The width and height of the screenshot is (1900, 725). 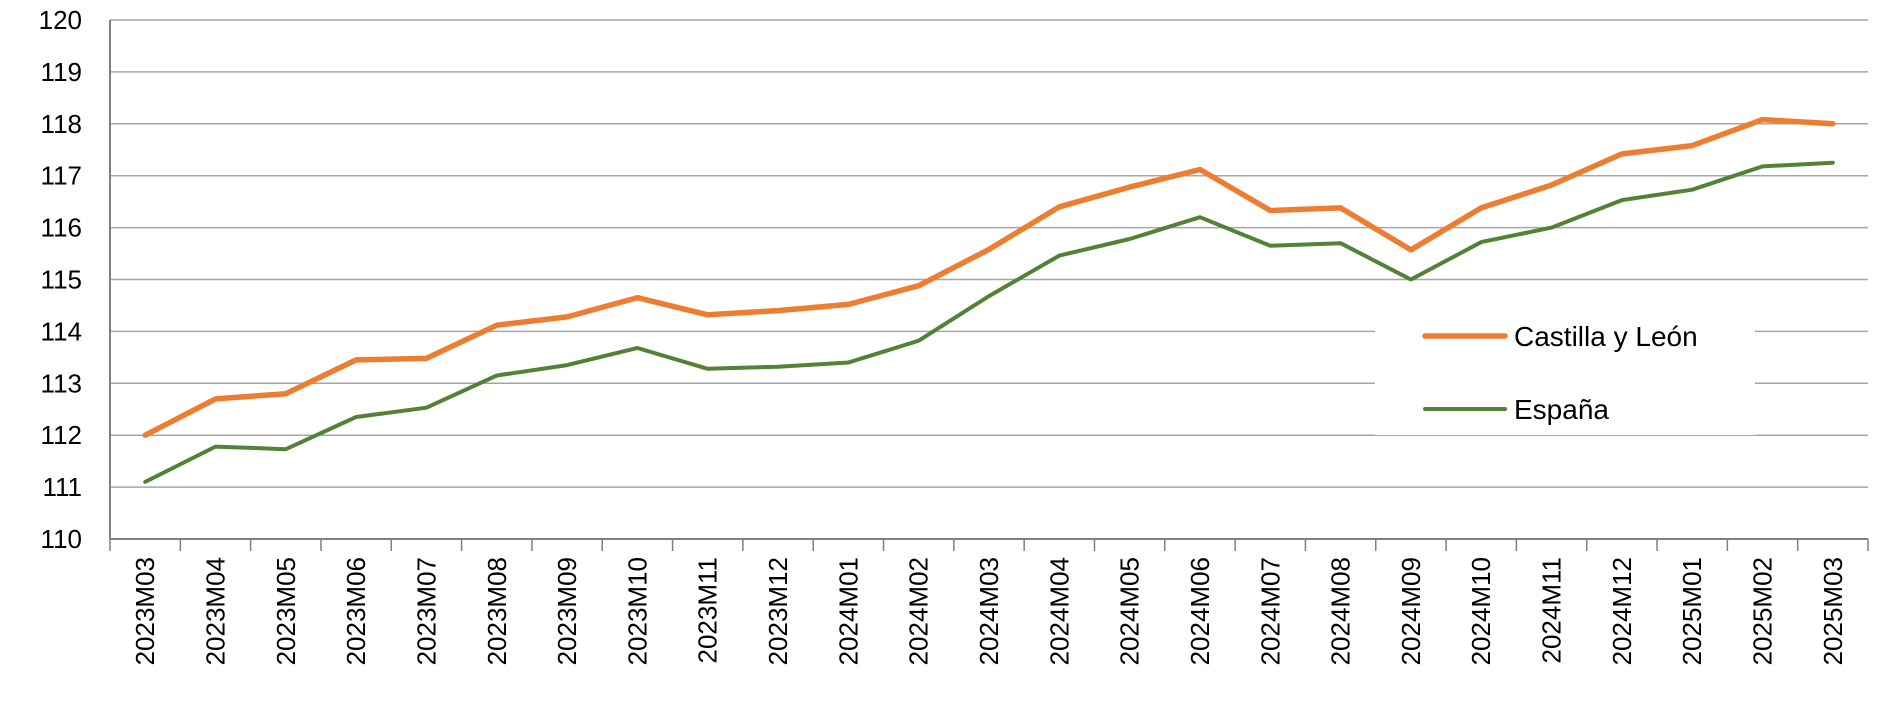 What do you see at coordinates (778, 611) in the screenshot?
I see `x-tick-label: 2023M12` at bounding box center [778, 611].